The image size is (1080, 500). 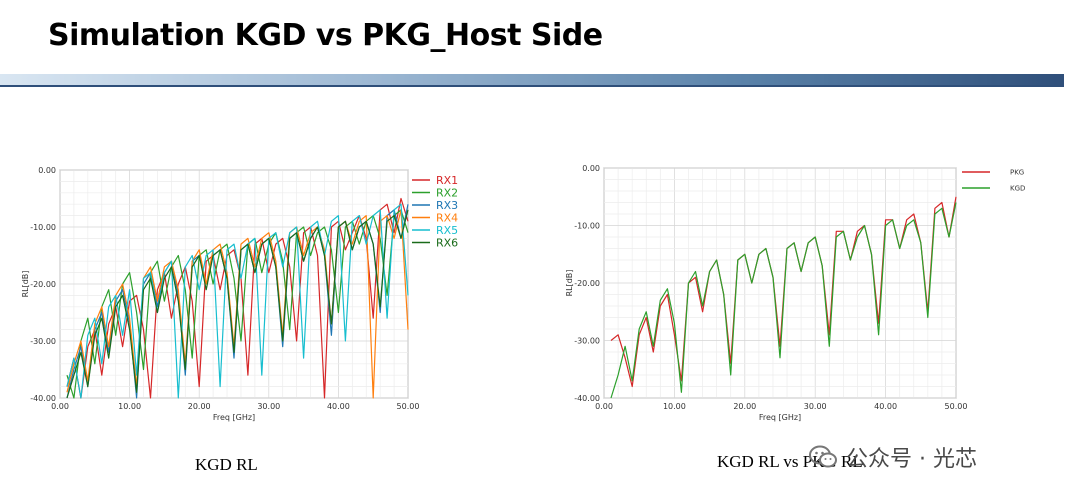 I want to click on title-bar, so click(x=532, y=80).